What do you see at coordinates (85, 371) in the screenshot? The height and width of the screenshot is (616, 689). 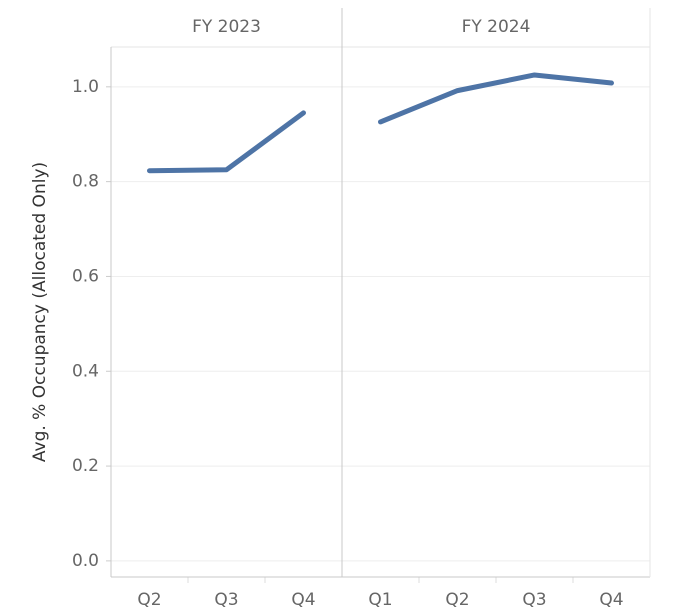 I see `y-tick-label: 0.4` at bounding box center [85, 371].